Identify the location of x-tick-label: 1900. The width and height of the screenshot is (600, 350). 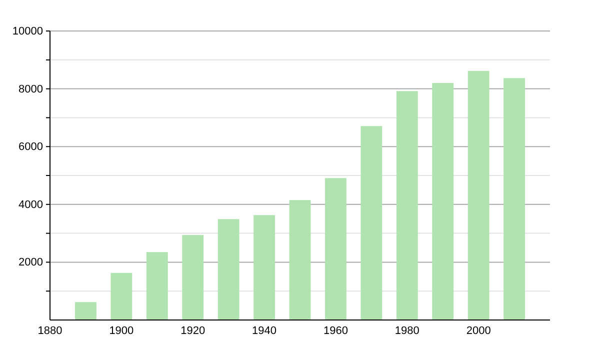
(121, 331).